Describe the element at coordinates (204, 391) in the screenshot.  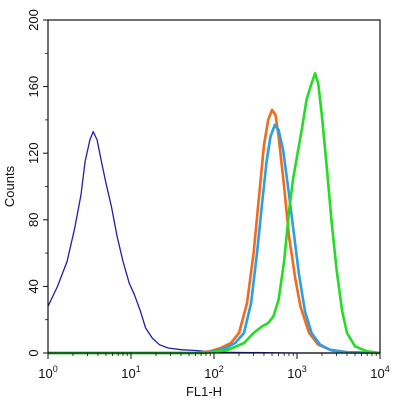
I see `x-axis-title: FL1-H` at that location.